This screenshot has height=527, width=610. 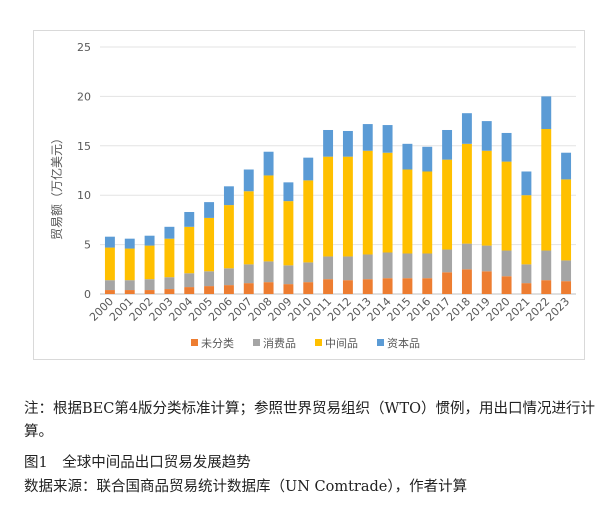 I want to click on y-tick-label: 10, so click(x=84, y=195).